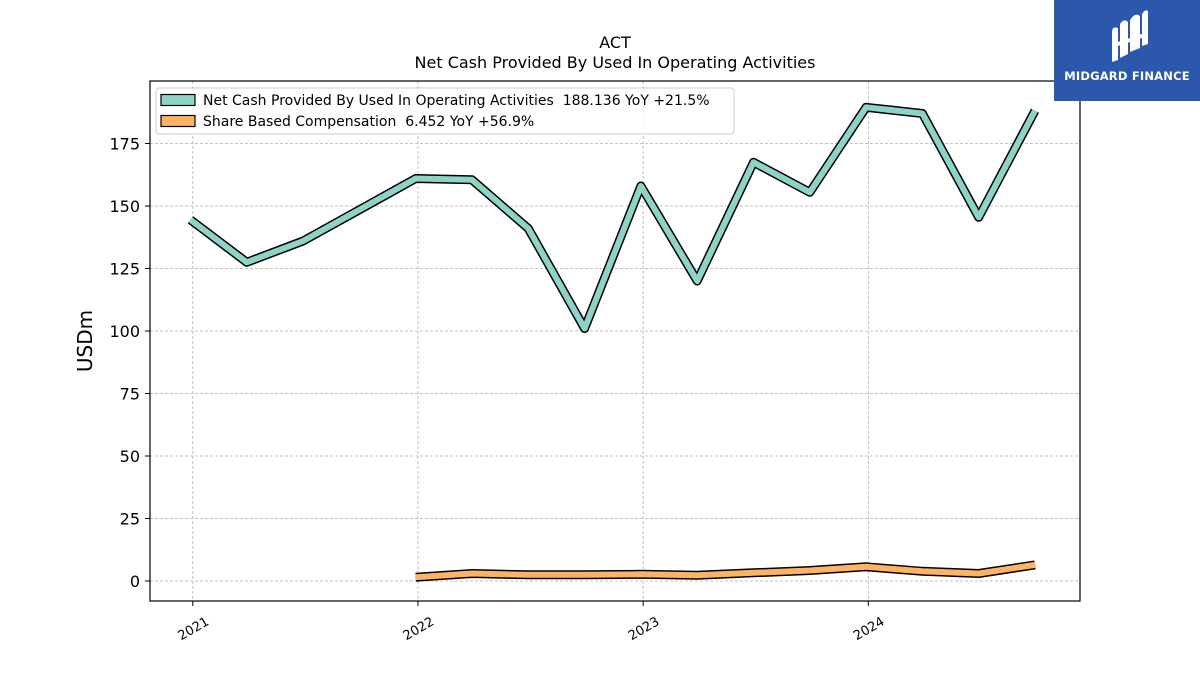 This screenshot has height=675, width=1200. I want to click on y-tick-label: 175, so click(124, 144).